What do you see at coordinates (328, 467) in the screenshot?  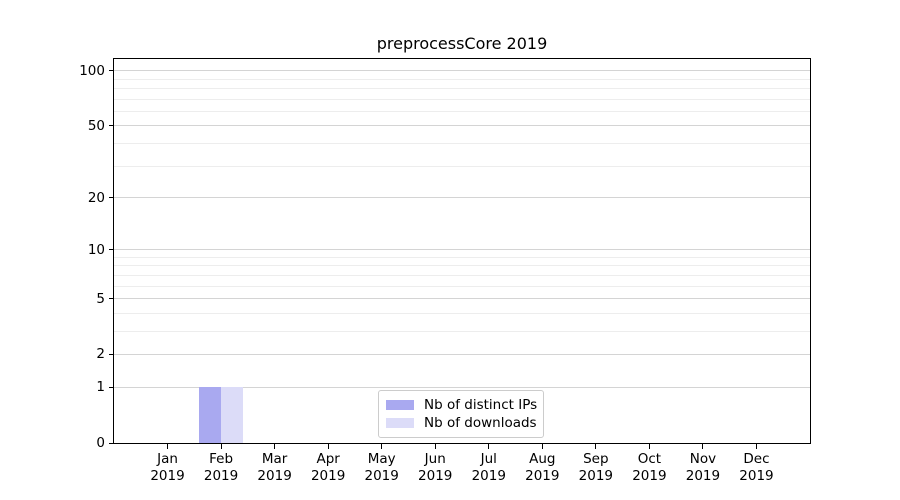 I see `x-tick-label: Apr 2019` at bounding box center [328, 467].